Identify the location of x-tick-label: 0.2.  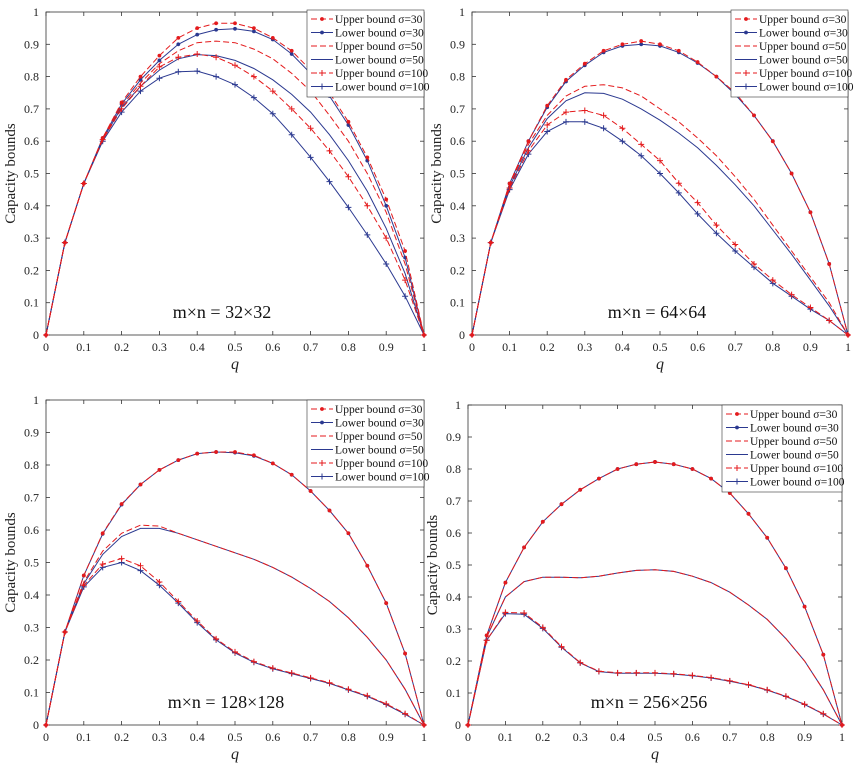
(121, 737).